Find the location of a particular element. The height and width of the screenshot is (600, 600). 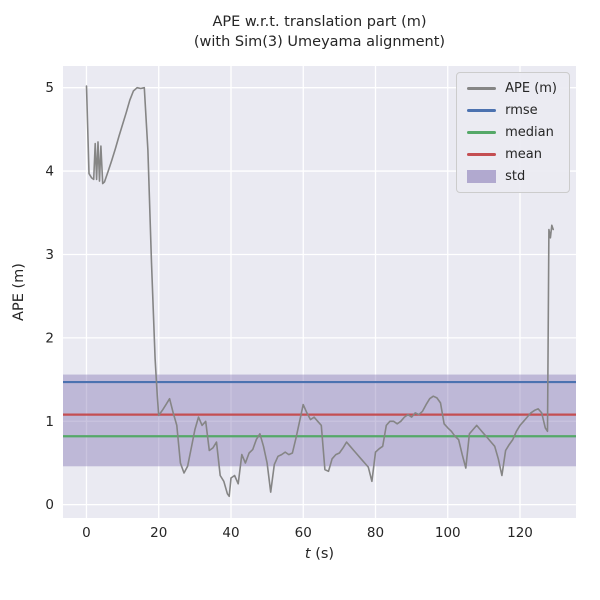

legend-label-rmse: rmse is located at coordinates (521, 110).